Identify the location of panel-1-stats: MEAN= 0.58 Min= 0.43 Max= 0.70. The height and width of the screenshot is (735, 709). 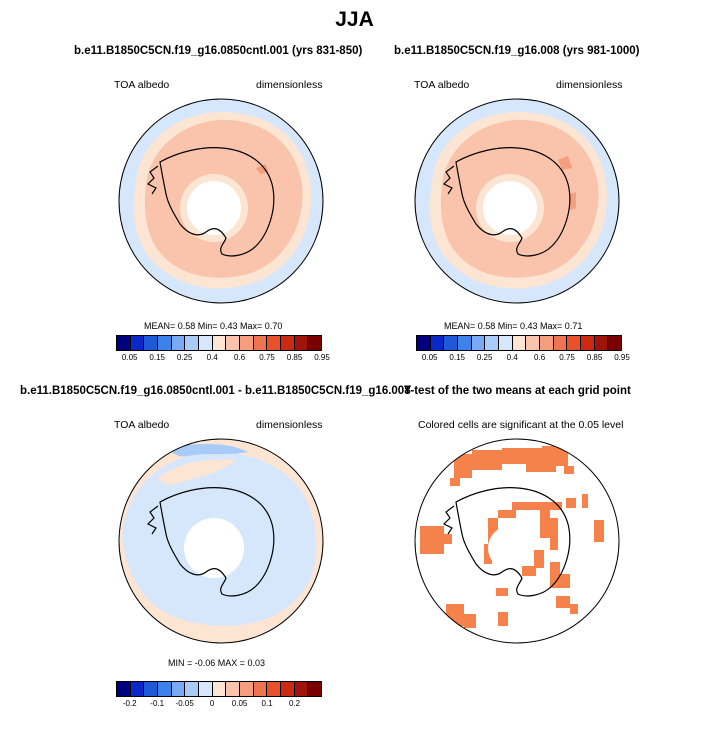
(213, 326).